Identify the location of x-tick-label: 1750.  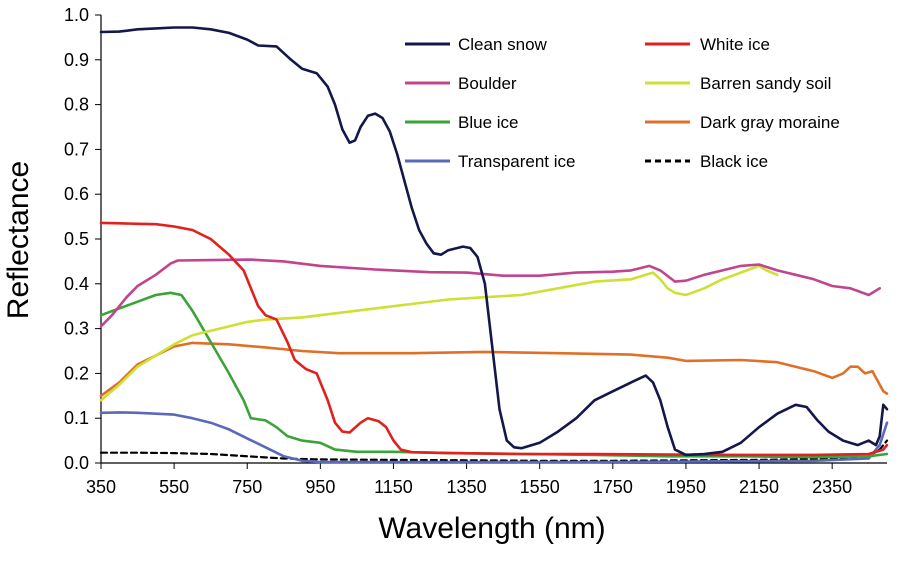
(613, 487).